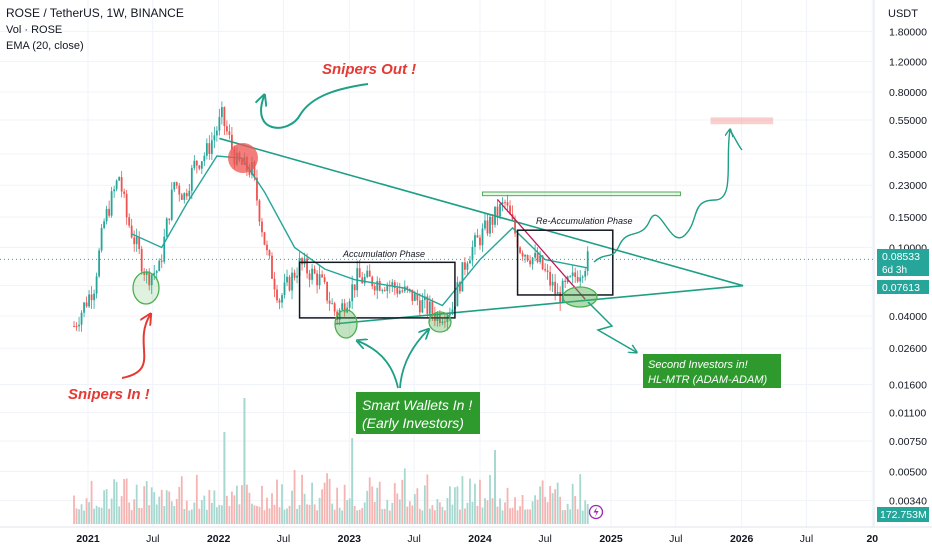 The width and height of the screenshot is (932, 550). Describe the element at coordinates (908, 63) in the screenshot. I see `price-tick-label: 1.20000` at that location.